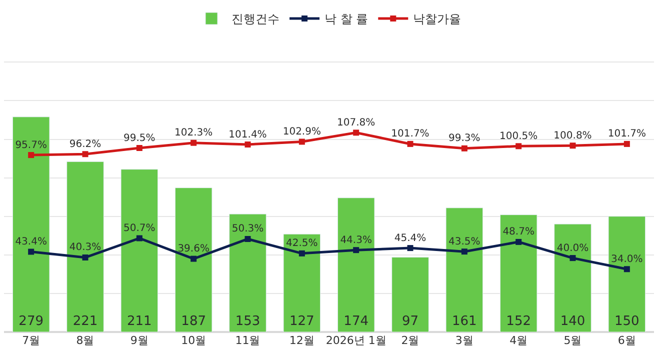 Image resolution: width=658 pixels, height=358 pixels. I want to click on data-label: 40.3%, so click(85, 248).